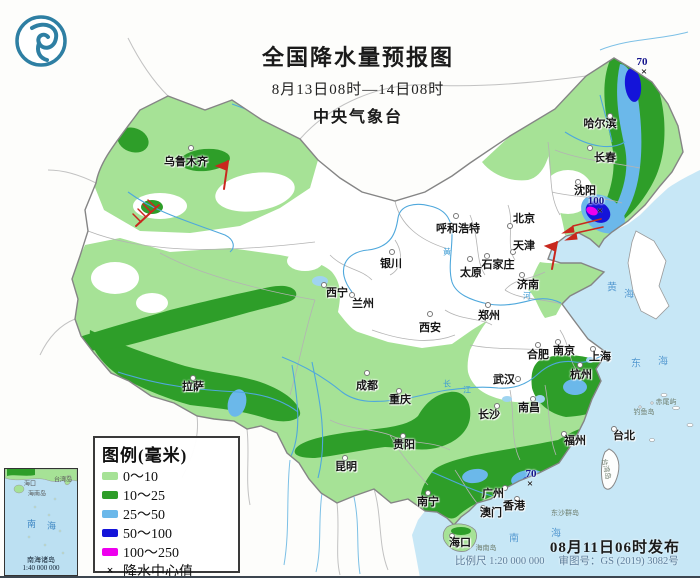 This screenshot has width=700, height=578. I want to click on legend-item: 100～250, so click(170, 551).